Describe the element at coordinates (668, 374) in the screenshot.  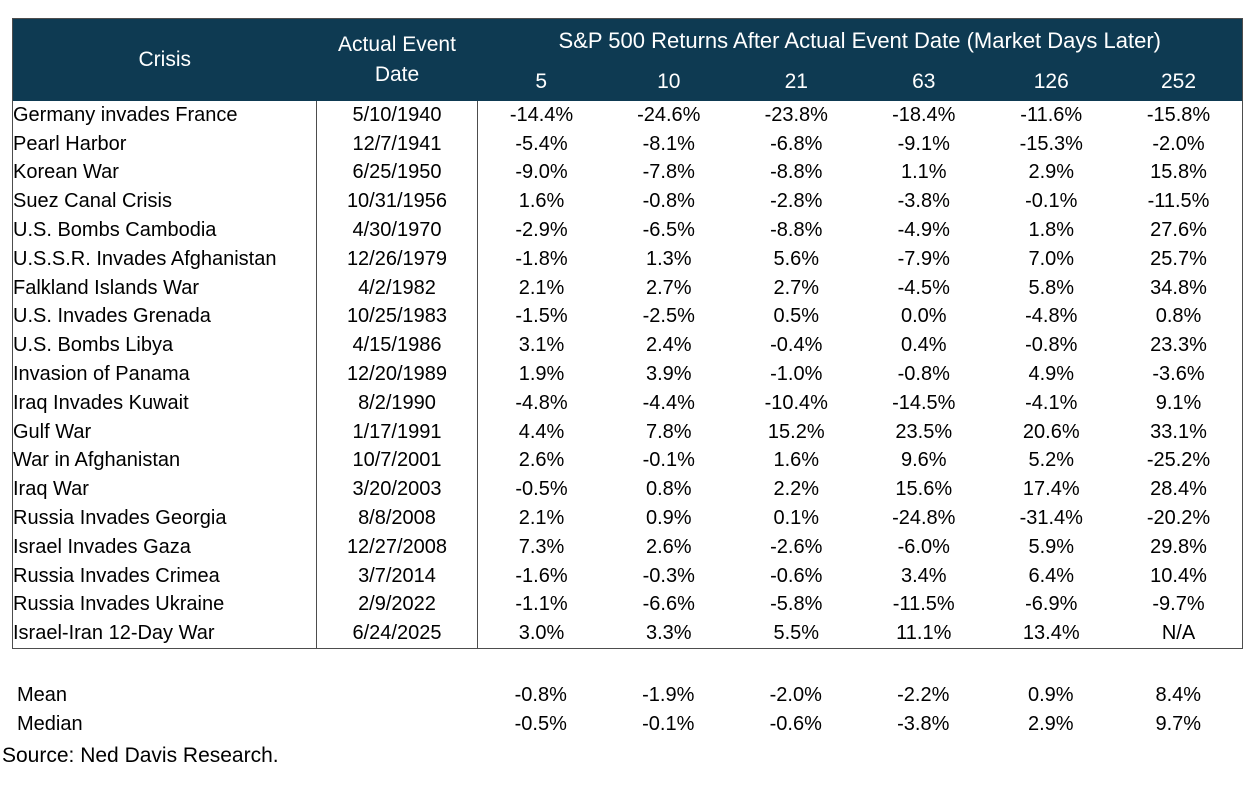
I see `return-value: 3.9%` at that location.